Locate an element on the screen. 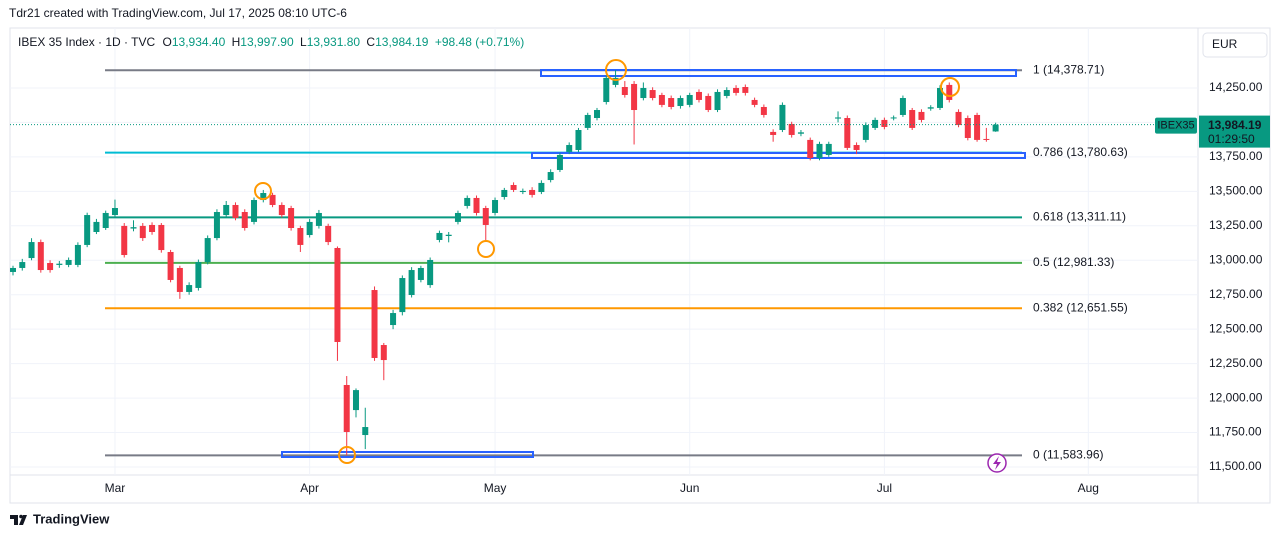  fib-label: 0.618 (13,311.11) is located at coordinates (1079, 217).